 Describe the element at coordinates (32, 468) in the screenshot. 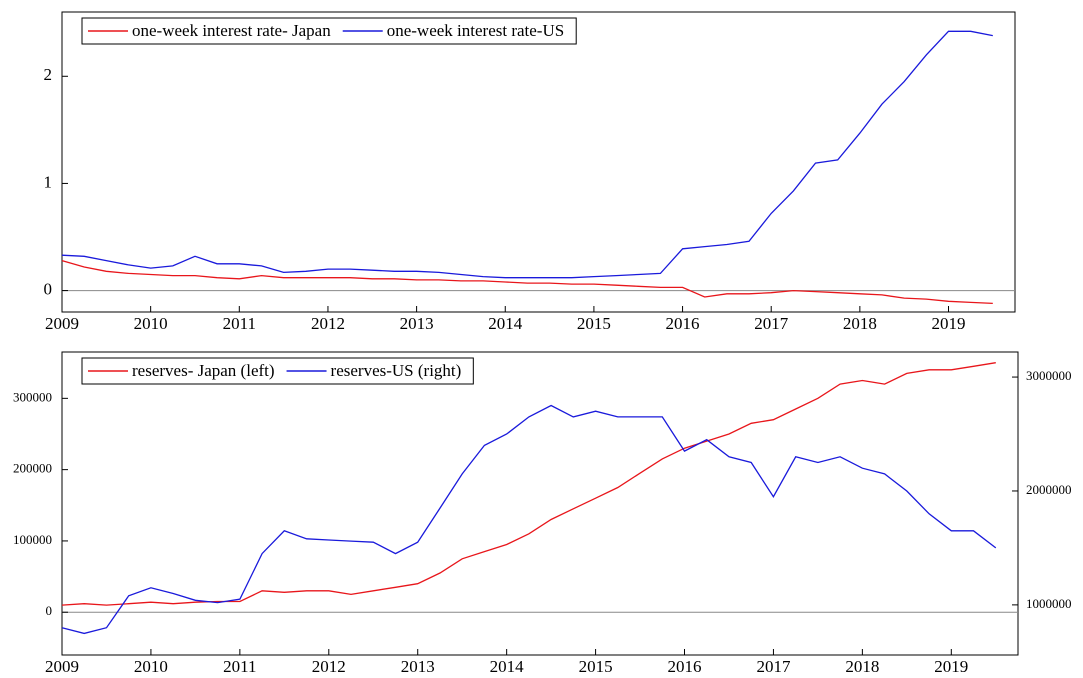

I see `y-tick-label: 200000` at that location.